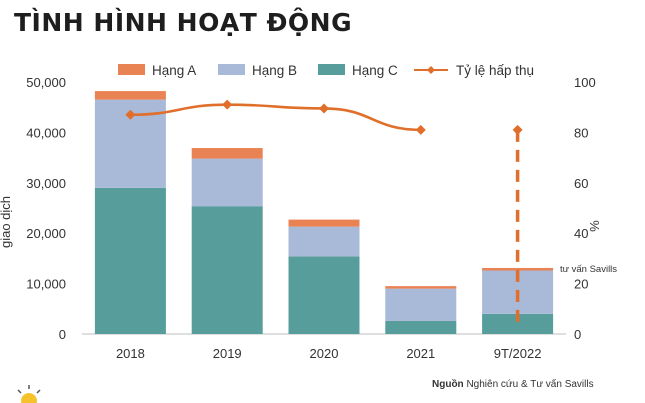 This screenshot has width=645, height=403. I want to click on source-text: Nghiên cứu & Tư vấn Savills, so click(530, 384).